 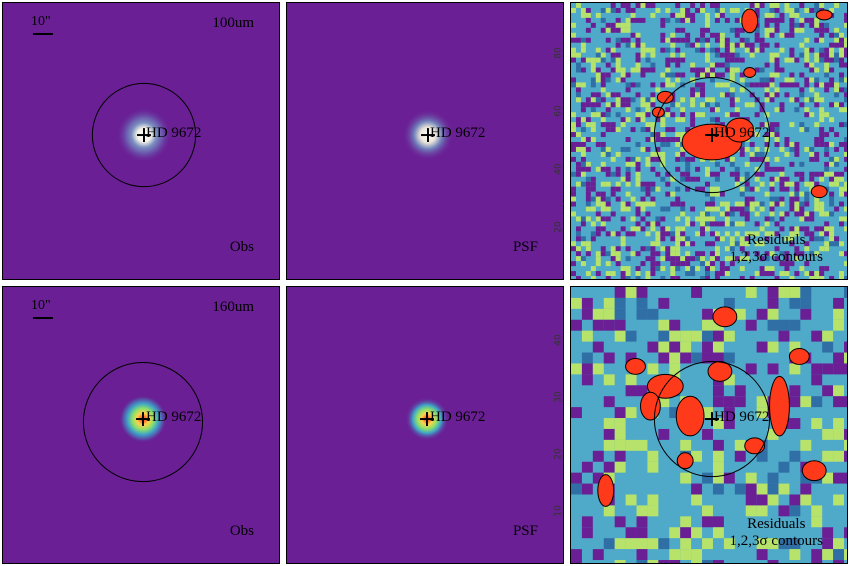 What do you see at coordinates (558, 397) in the screenshot?
I see `axis-tick: 30` at bounding box center [558, 397].